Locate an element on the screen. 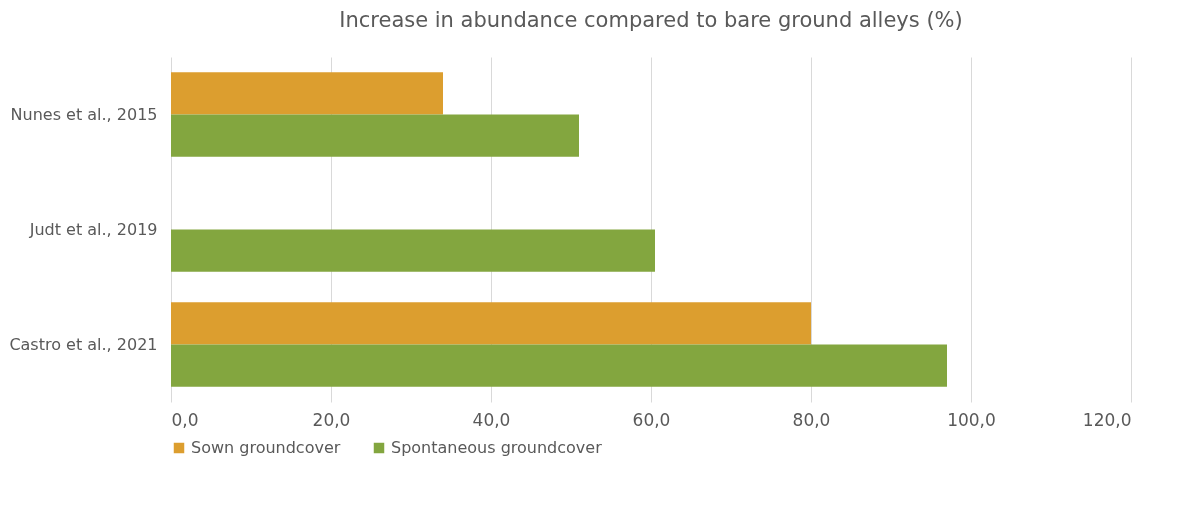  x-tick-label: 20,0 is located at coordinates (331, 419).